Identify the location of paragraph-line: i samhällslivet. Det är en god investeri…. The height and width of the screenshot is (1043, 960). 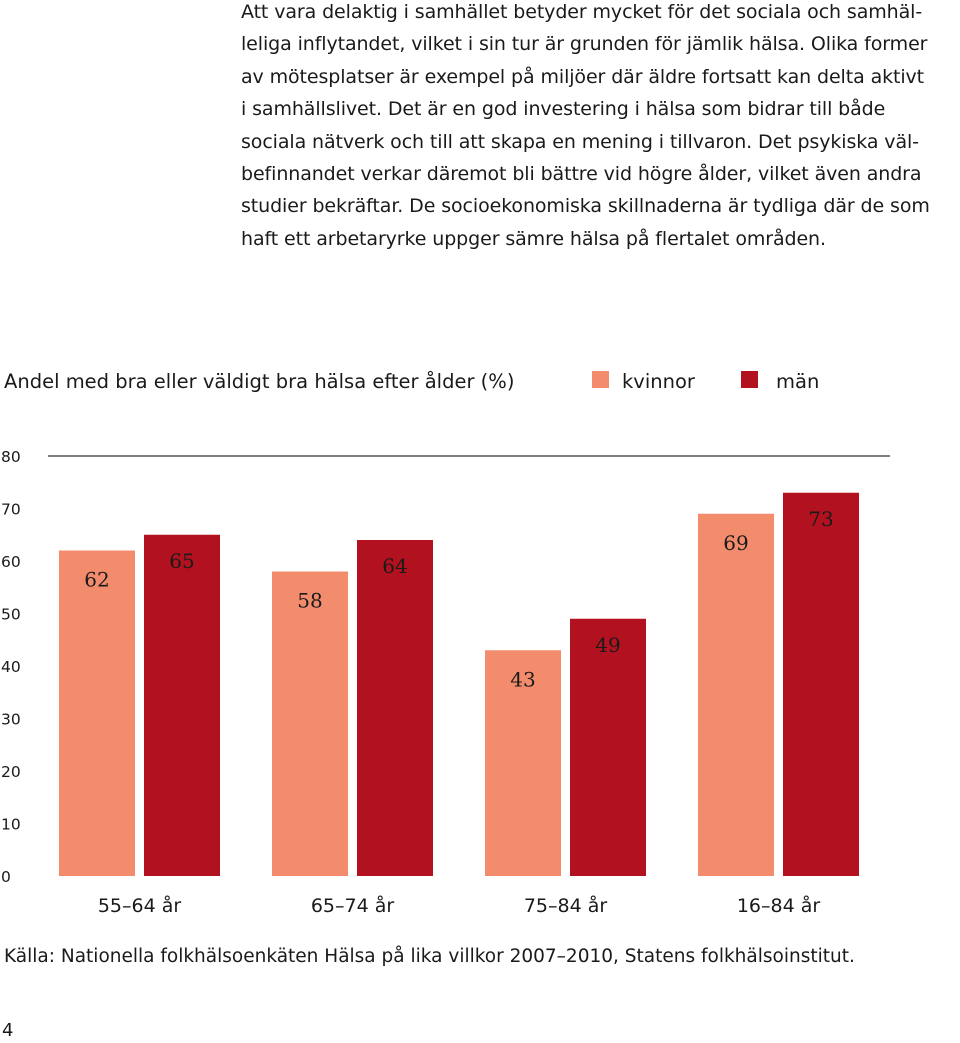
(563, 109).